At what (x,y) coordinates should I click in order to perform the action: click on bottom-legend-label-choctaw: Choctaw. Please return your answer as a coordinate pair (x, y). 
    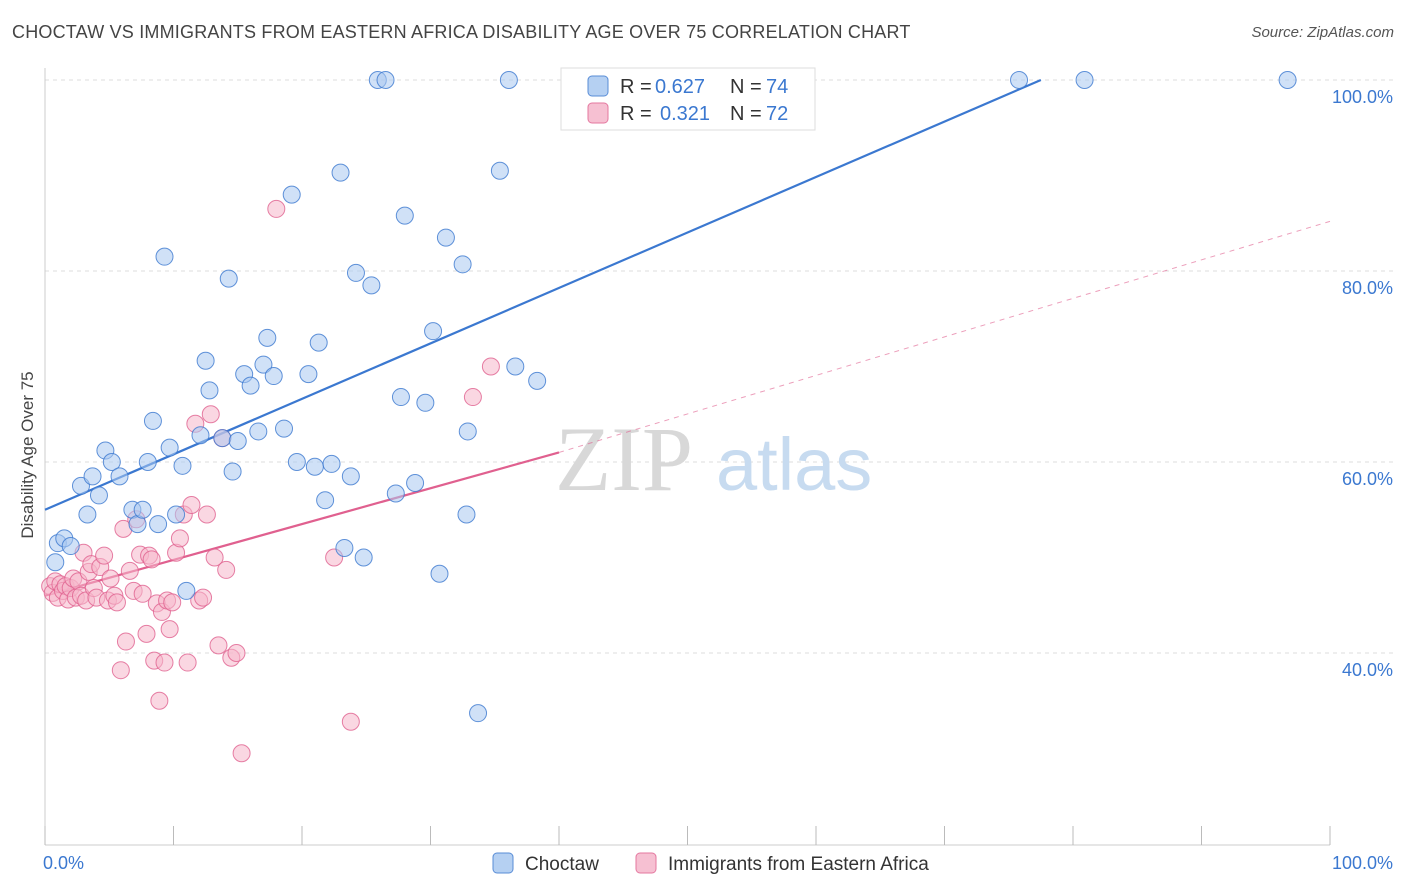
    Looking at the image, I should click on (562, 864).